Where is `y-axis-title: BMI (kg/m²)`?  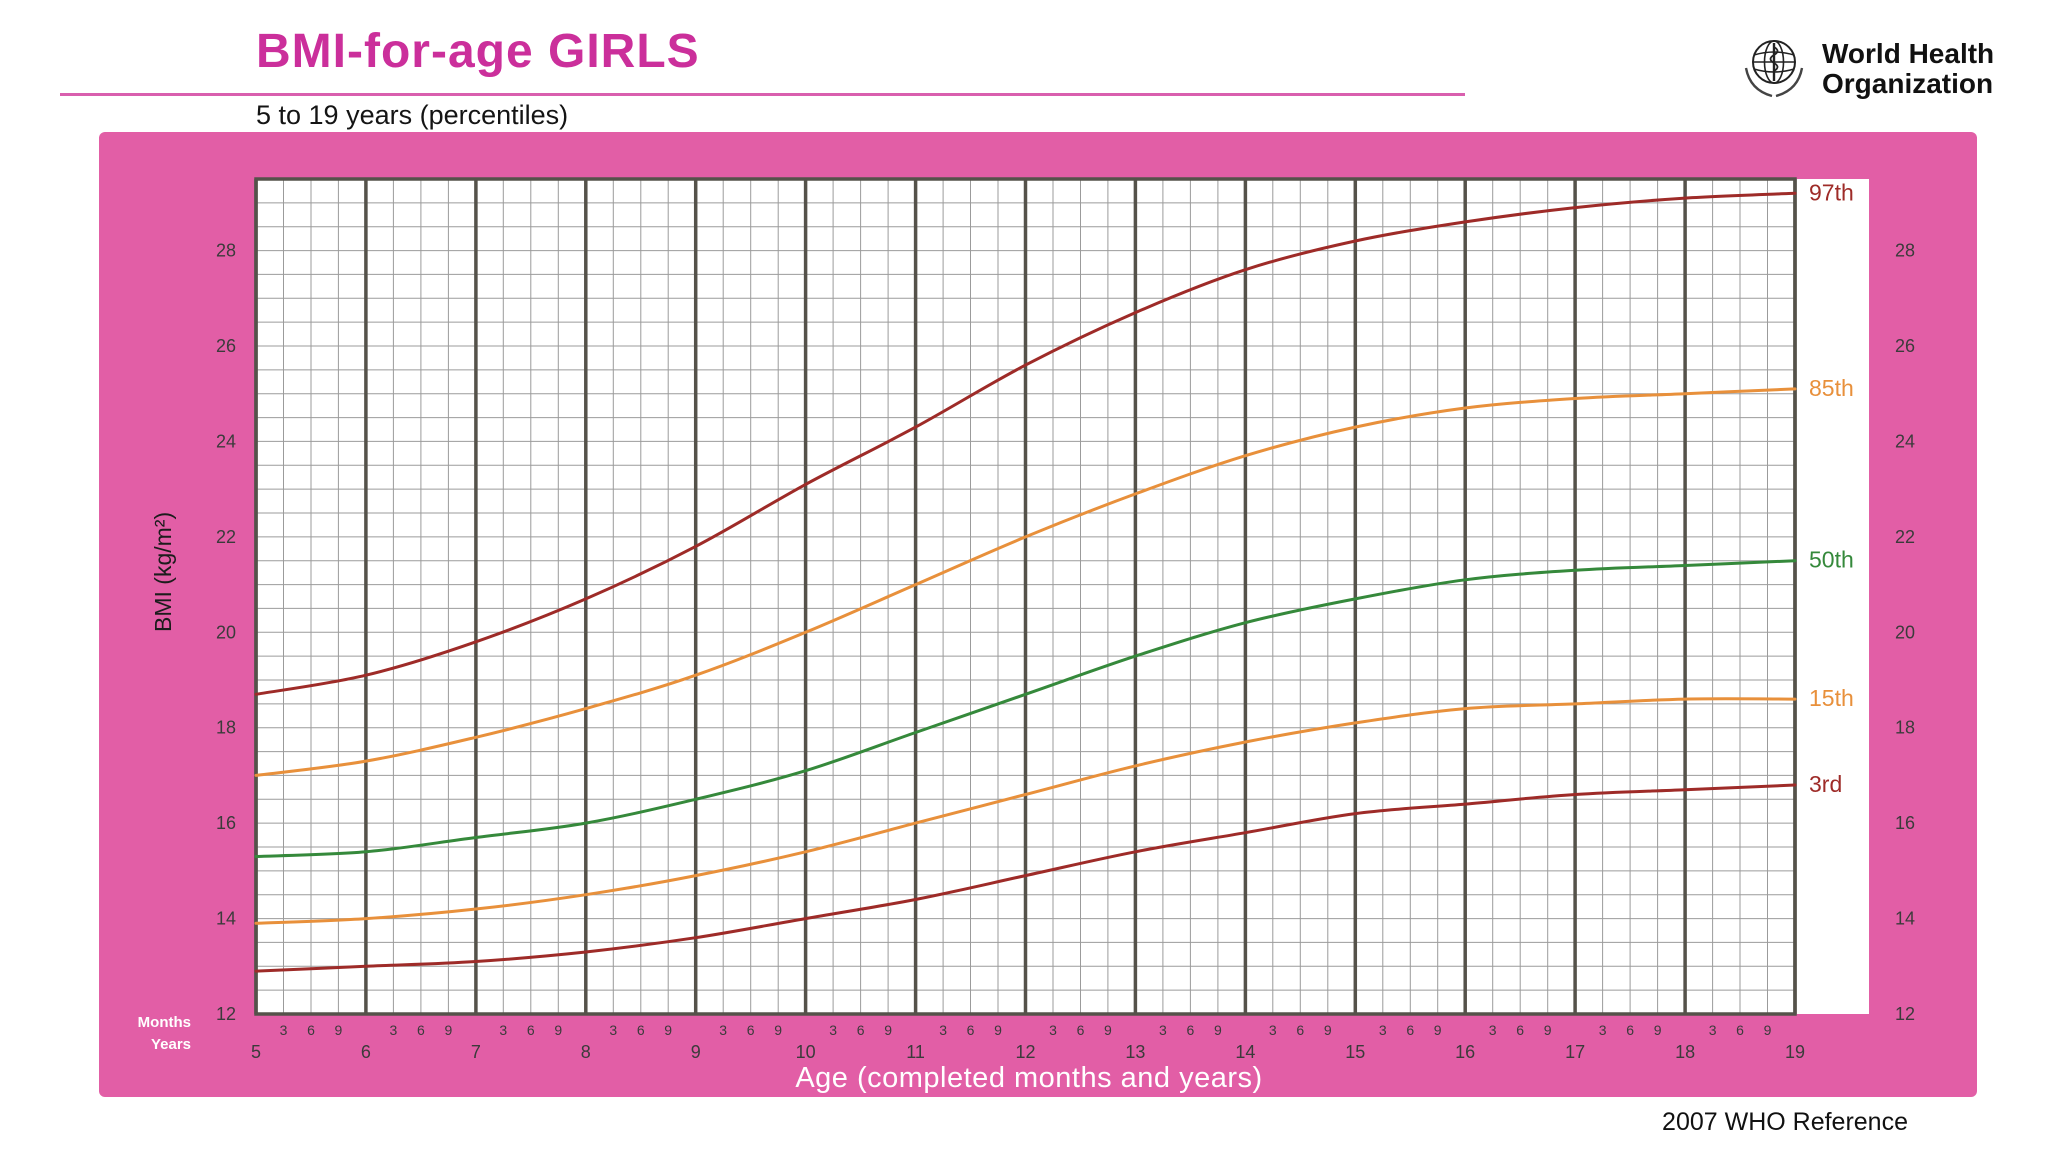
y-axis-title: BMI (kg/m²) is located at coordinates (163, 571).